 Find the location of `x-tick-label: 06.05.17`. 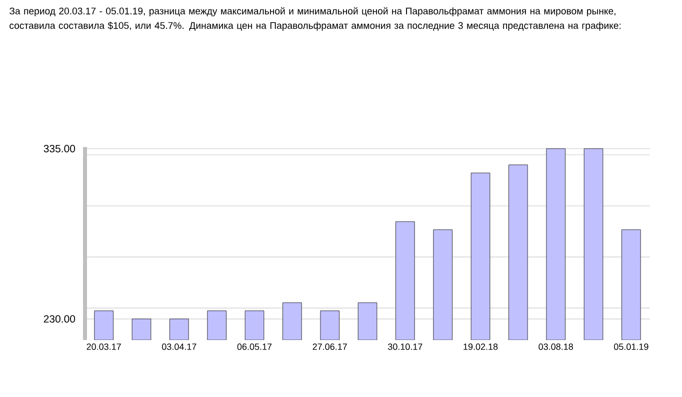

x-tick-label: 06.05.17 is located at coordinates (254, 347).